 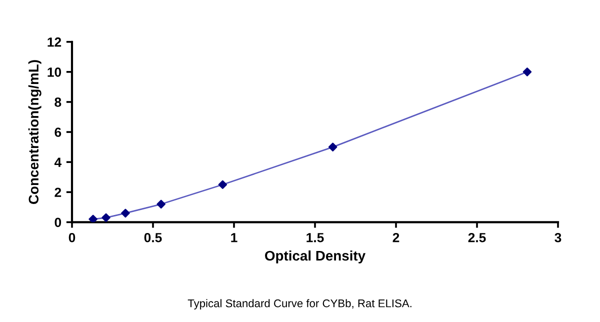 What do you see at coordinates (58, 102) in the screenshot?
I see `y-tick-label: 8` at bounding box center [58, 102].